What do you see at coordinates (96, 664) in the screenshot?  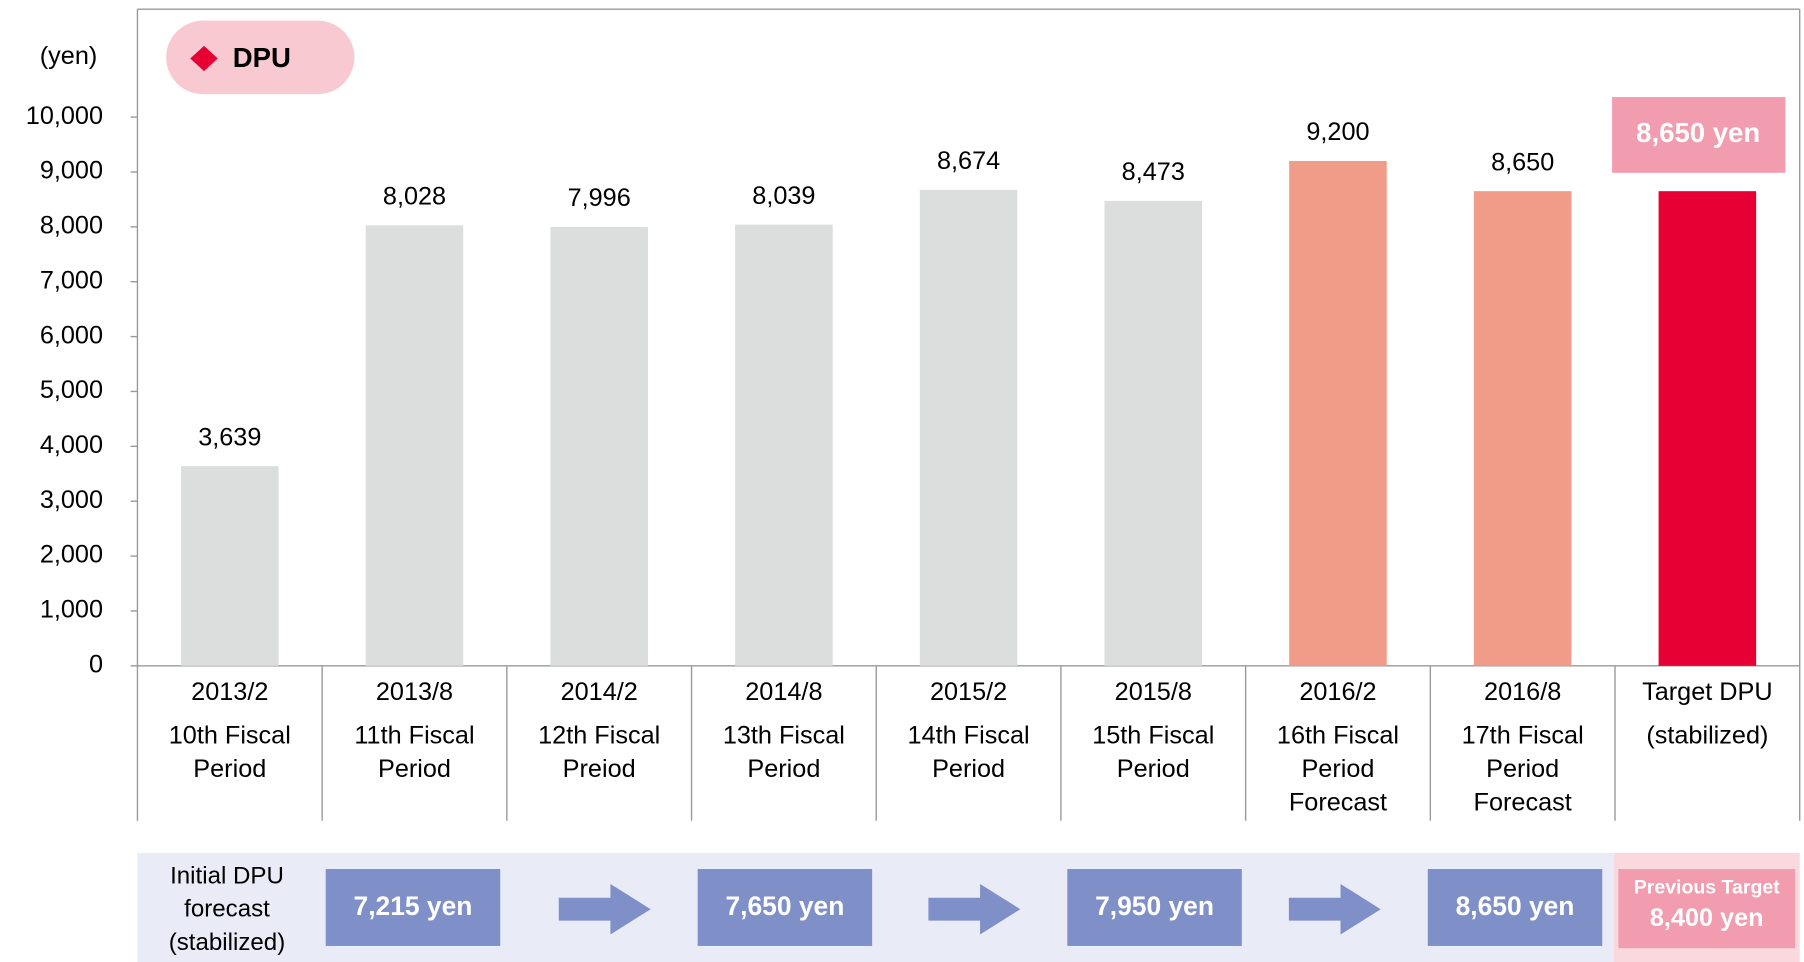 I see `y-tick-label: 0` at bounding box center [96, 664].